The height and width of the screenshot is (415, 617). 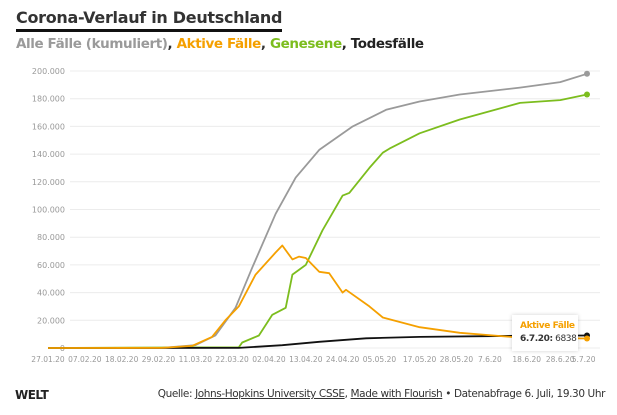 What do you see at coordinates (48, 359) in the screenshot?
I see `x-tick-label: 27.01.20` at bounding box center [48, 359].